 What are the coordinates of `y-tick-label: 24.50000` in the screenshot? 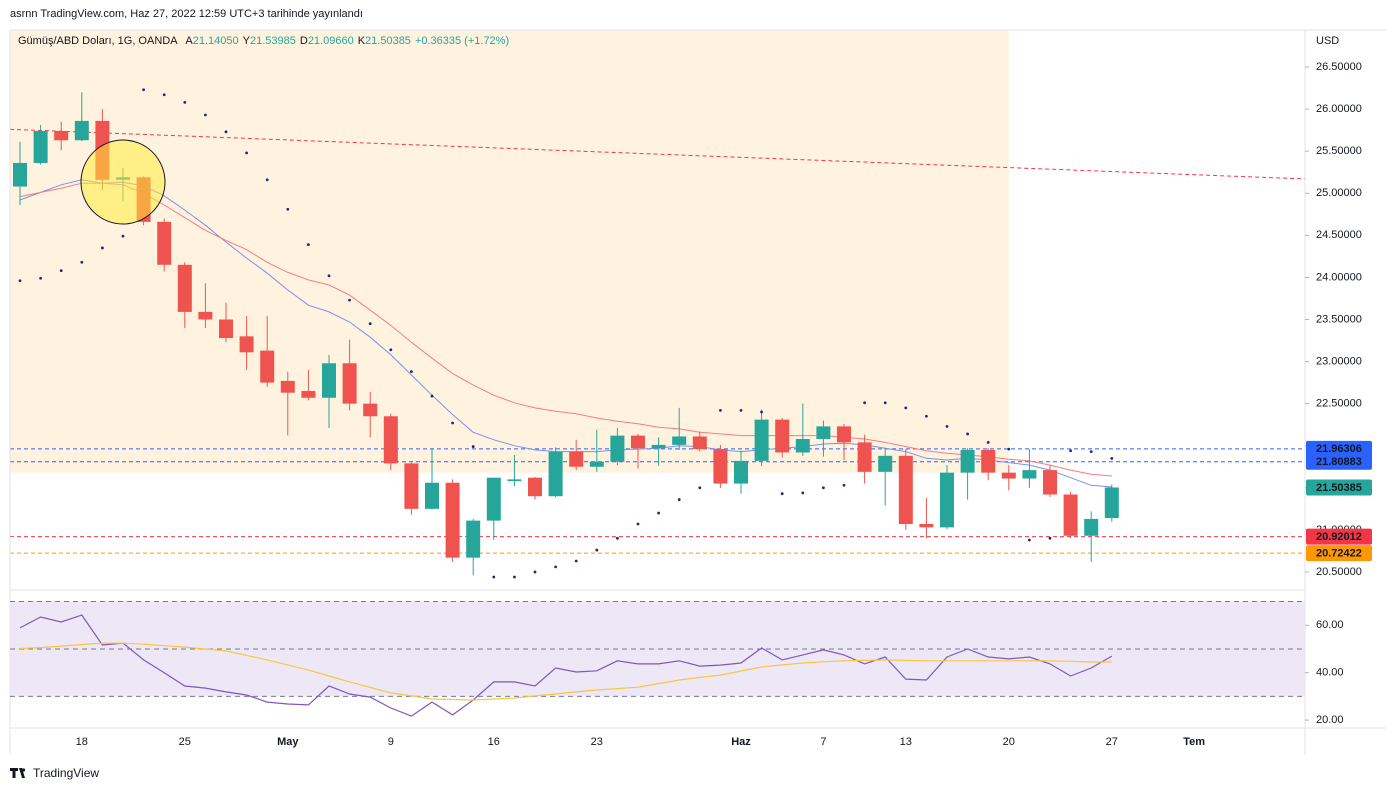 It's located at (1339, 235).